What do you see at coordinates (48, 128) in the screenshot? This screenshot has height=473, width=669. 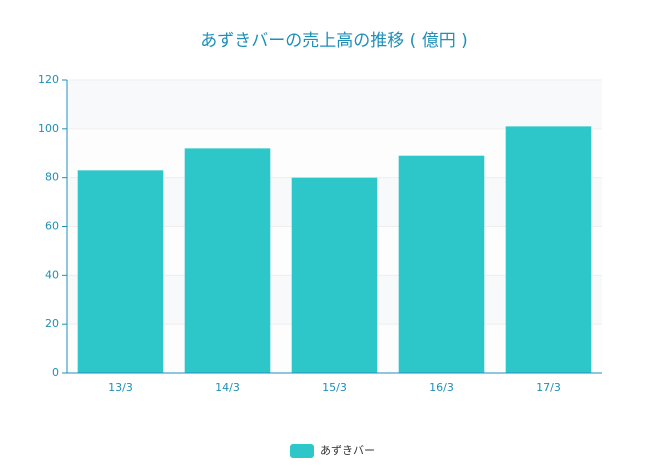 I see `y-tick-label: 100` at bounding box center [48, 128].